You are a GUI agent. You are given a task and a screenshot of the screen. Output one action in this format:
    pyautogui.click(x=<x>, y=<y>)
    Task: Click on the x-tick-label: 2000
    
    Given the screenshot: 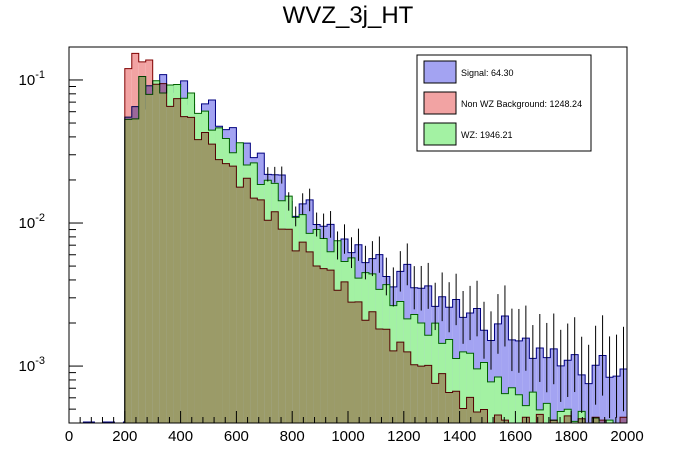 What is the action you would take?
    pyautogui.click(x=626, y=436)
    